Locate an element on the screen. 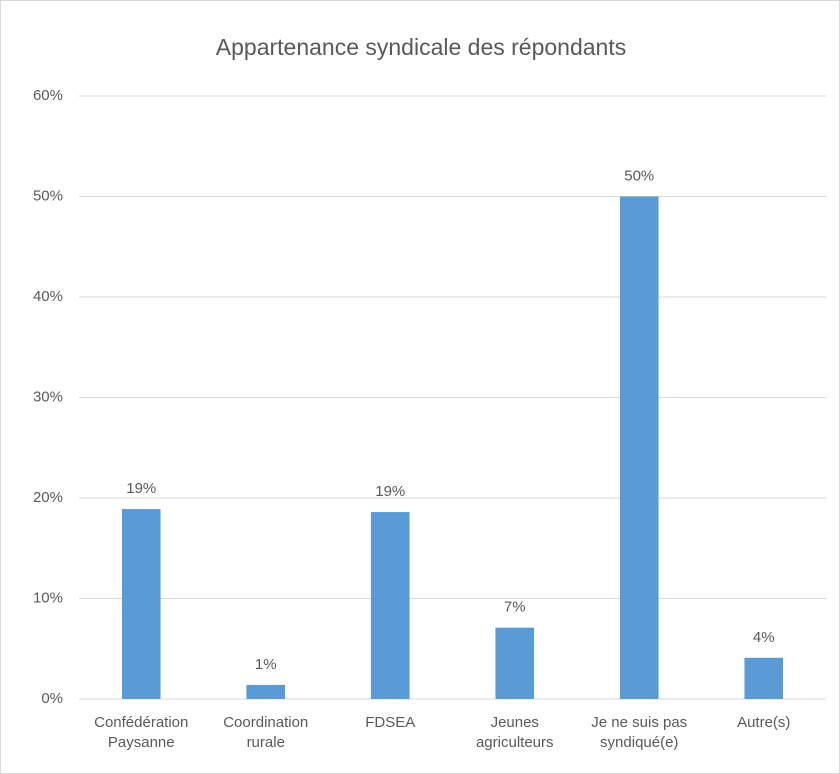 This screenshot has width=840, height=774. x-tick-label: Autre(s) is located at coordinates (764, 722).